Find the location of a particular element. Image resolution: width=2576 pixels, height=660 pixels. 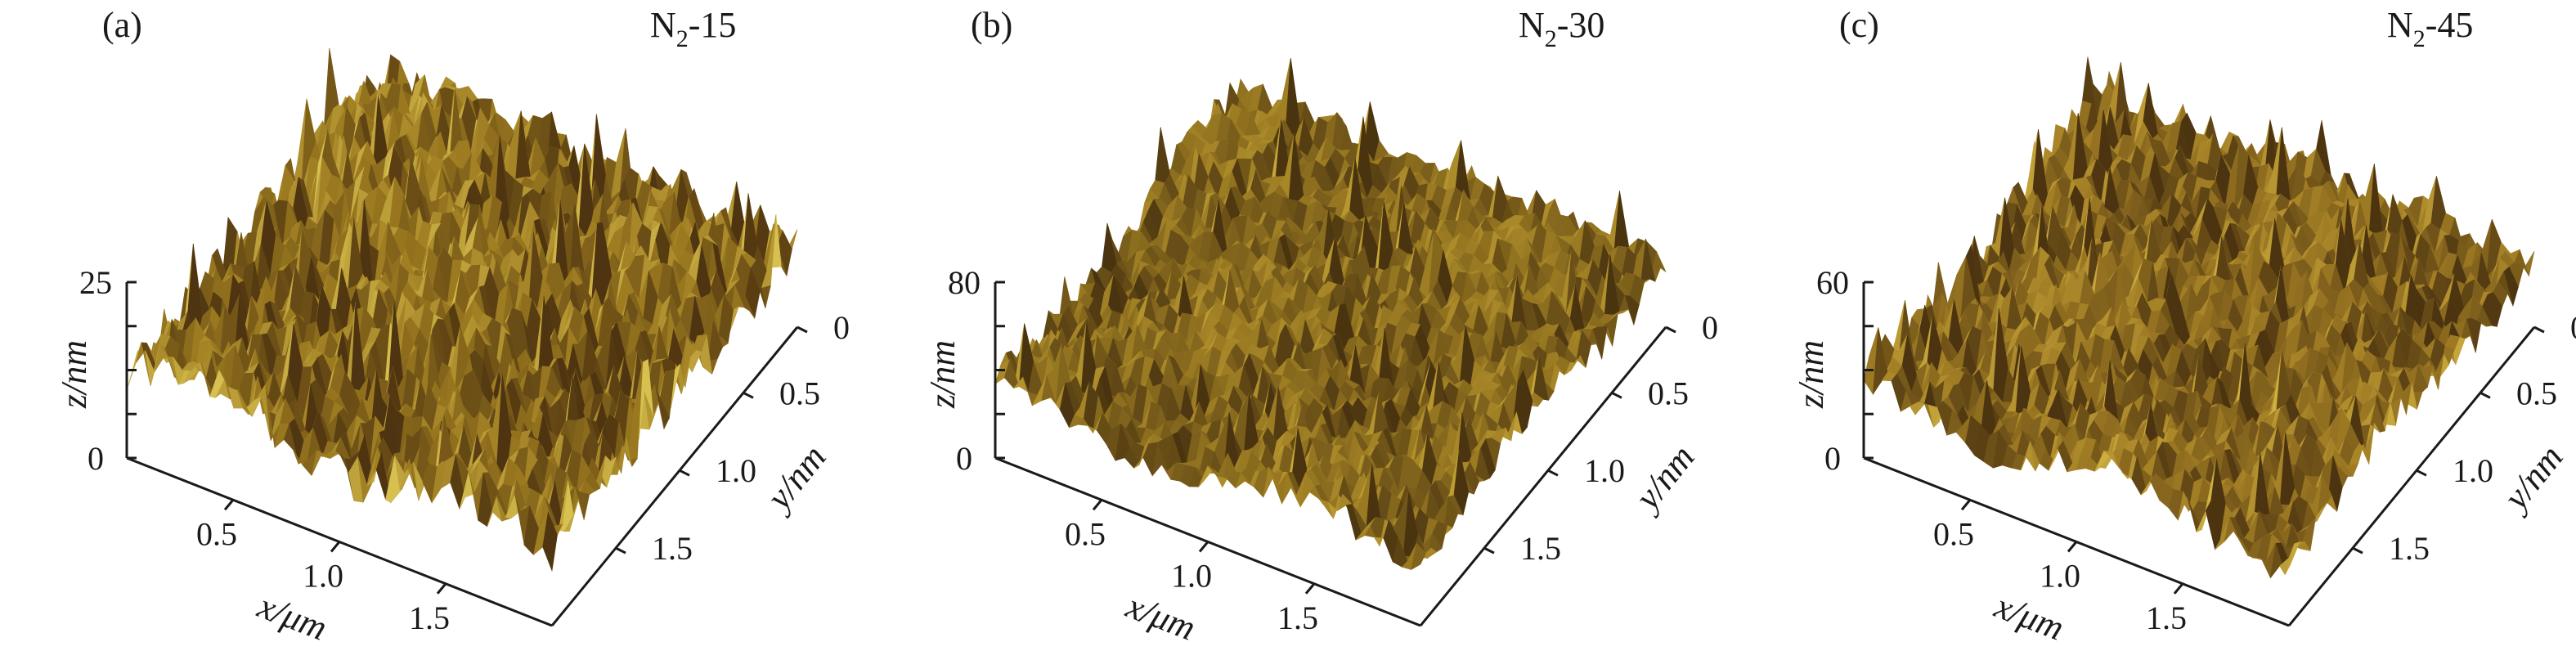

panel-label: (b) is located at coordinates (991, 25).